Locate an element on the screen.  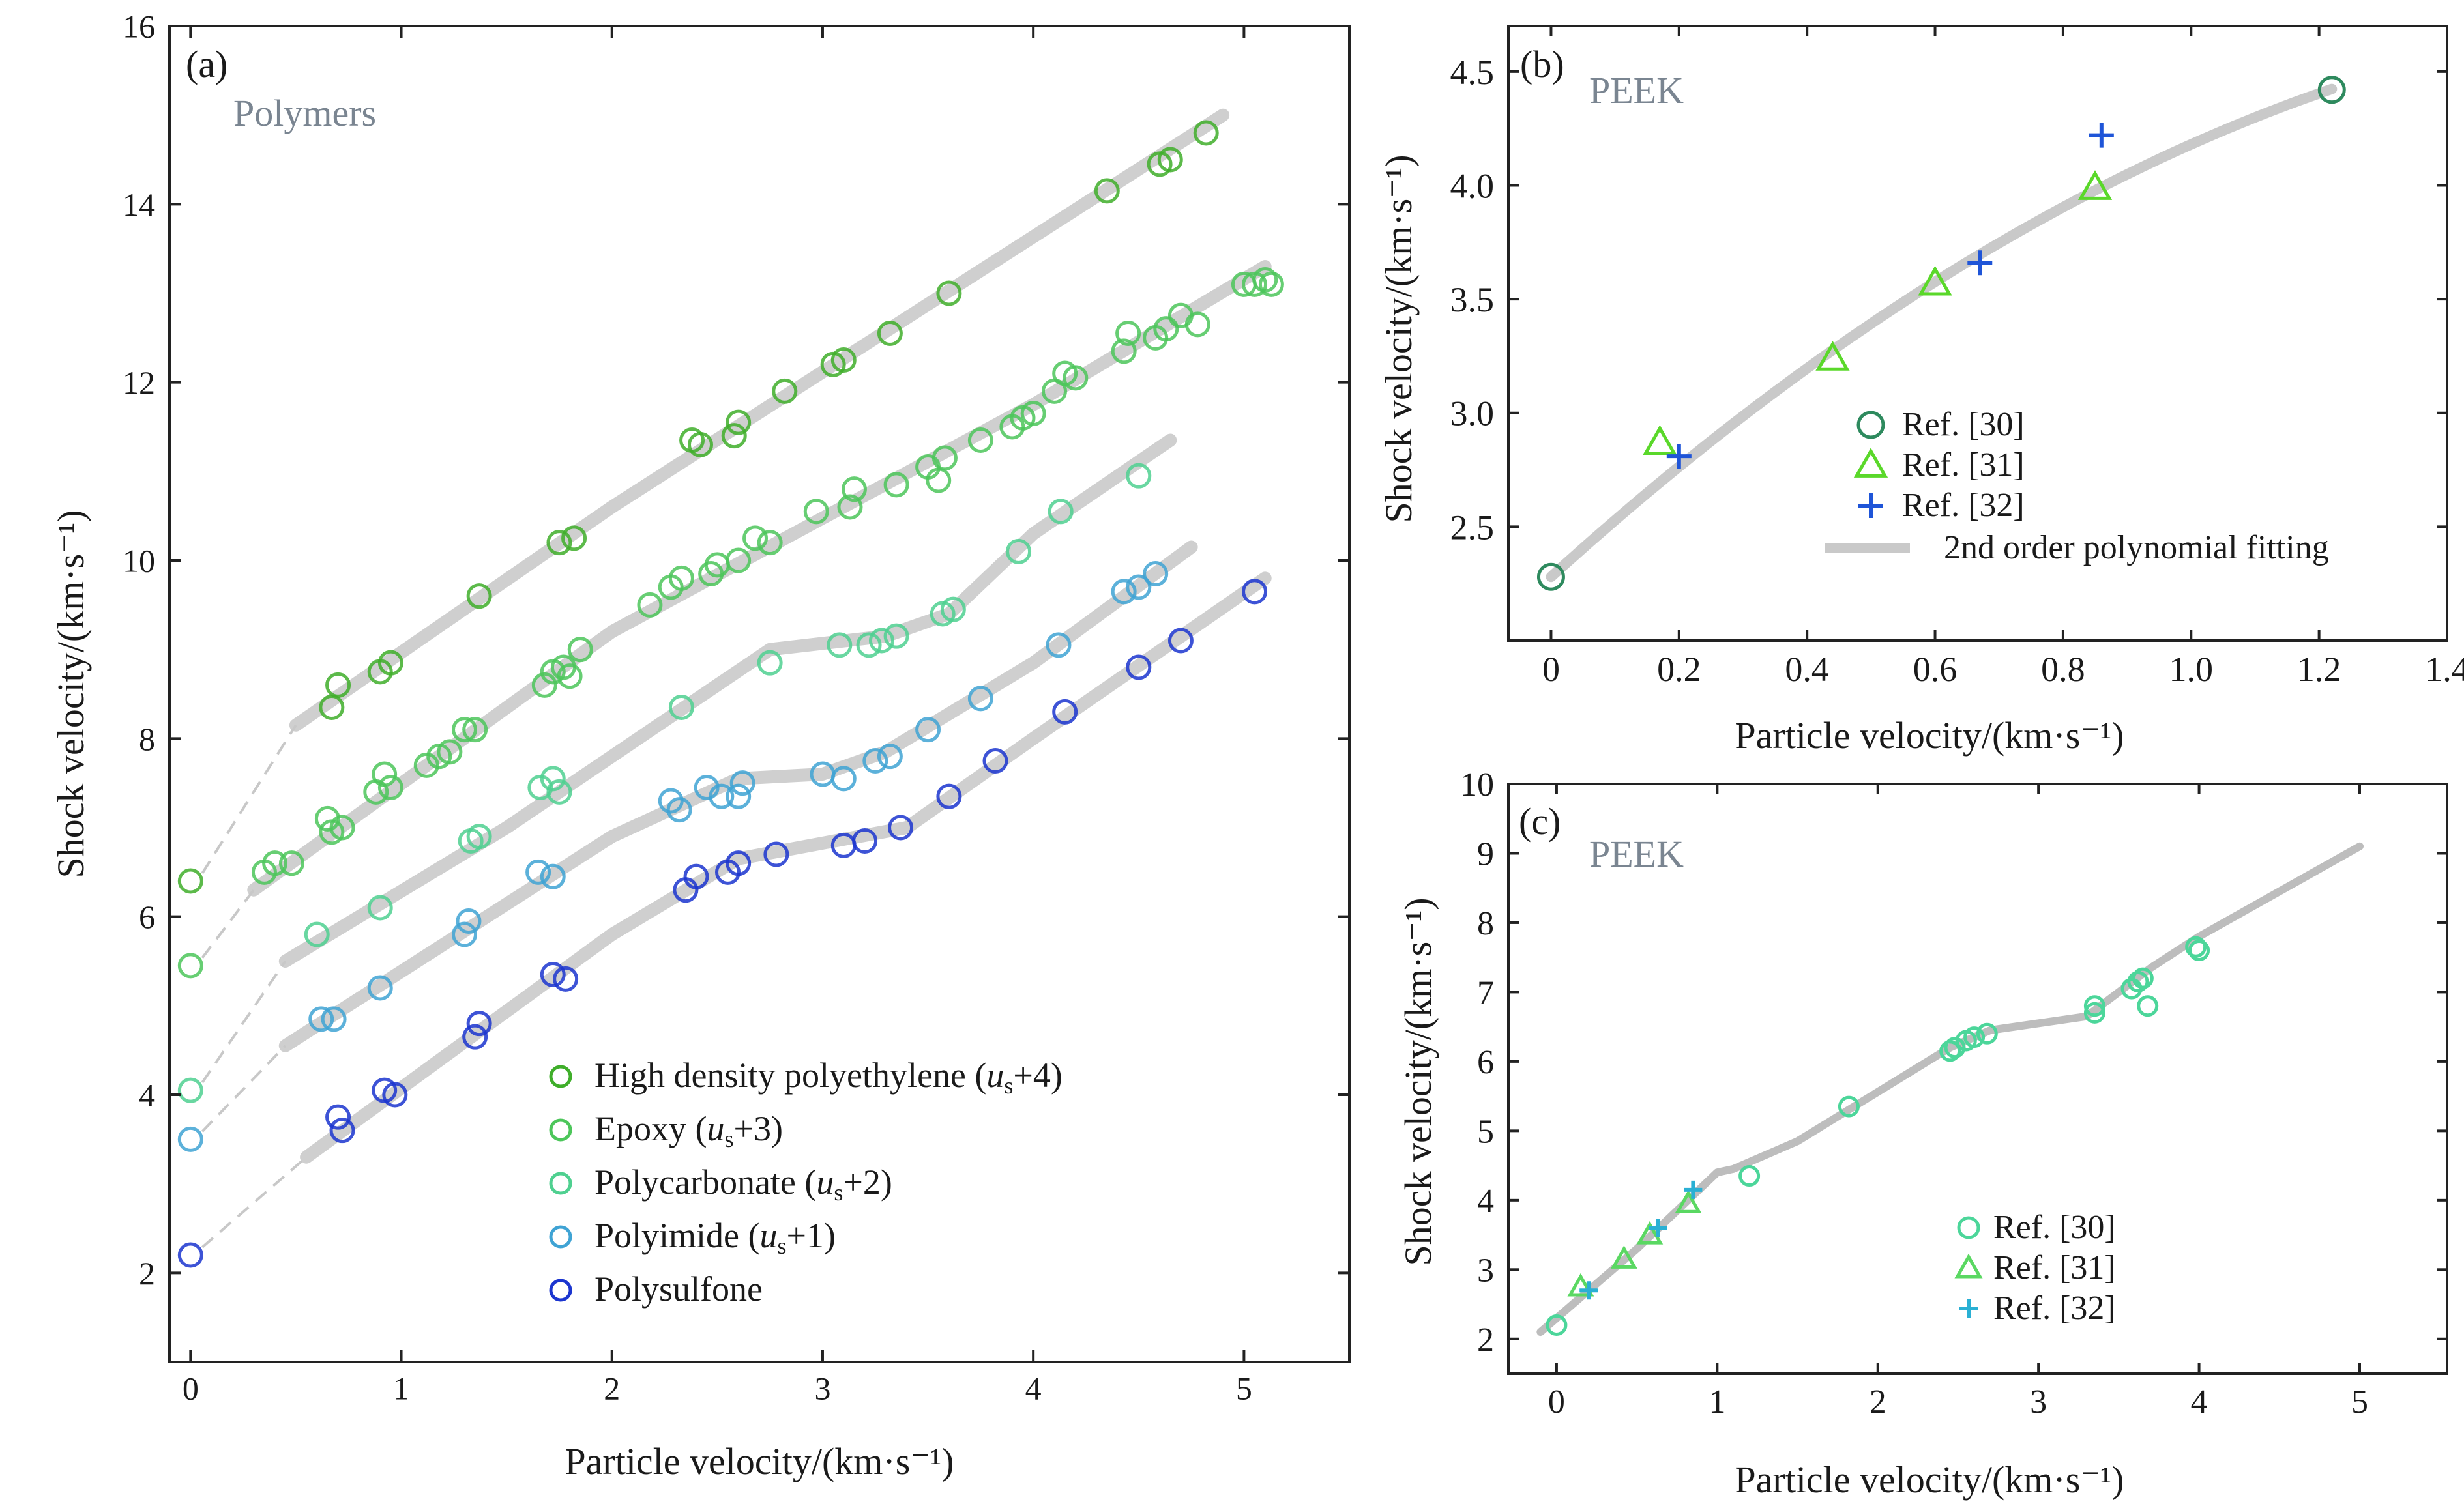
legend-subscript: s is located at coordinates (1009, 1086).